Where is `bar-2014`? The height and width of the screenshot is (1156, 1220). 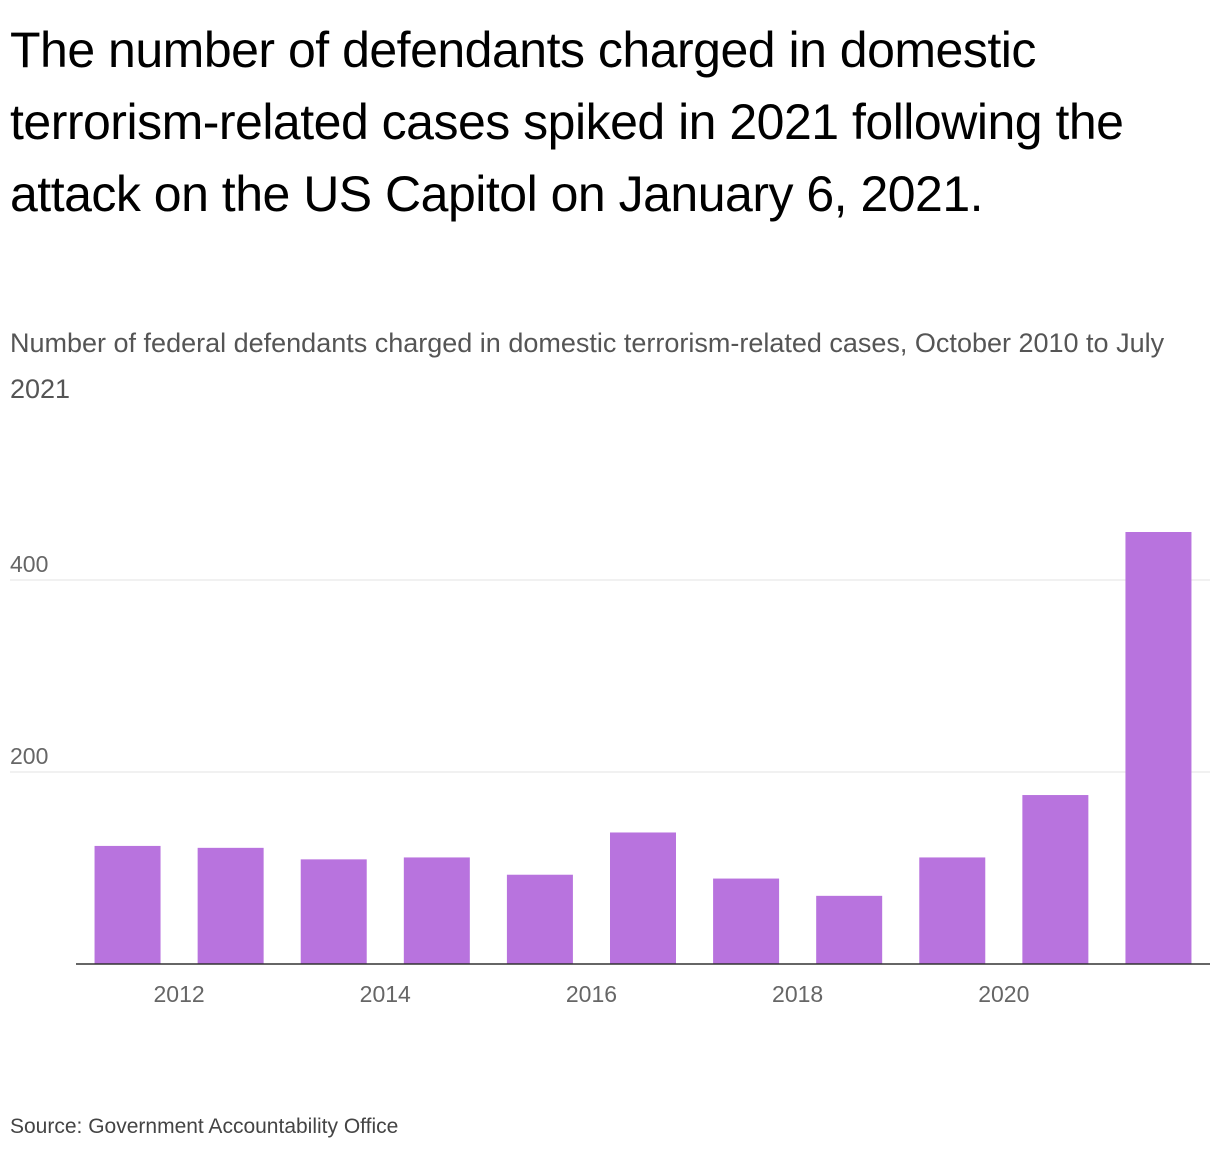 bar-2014 is located at coordinates (436, 910).